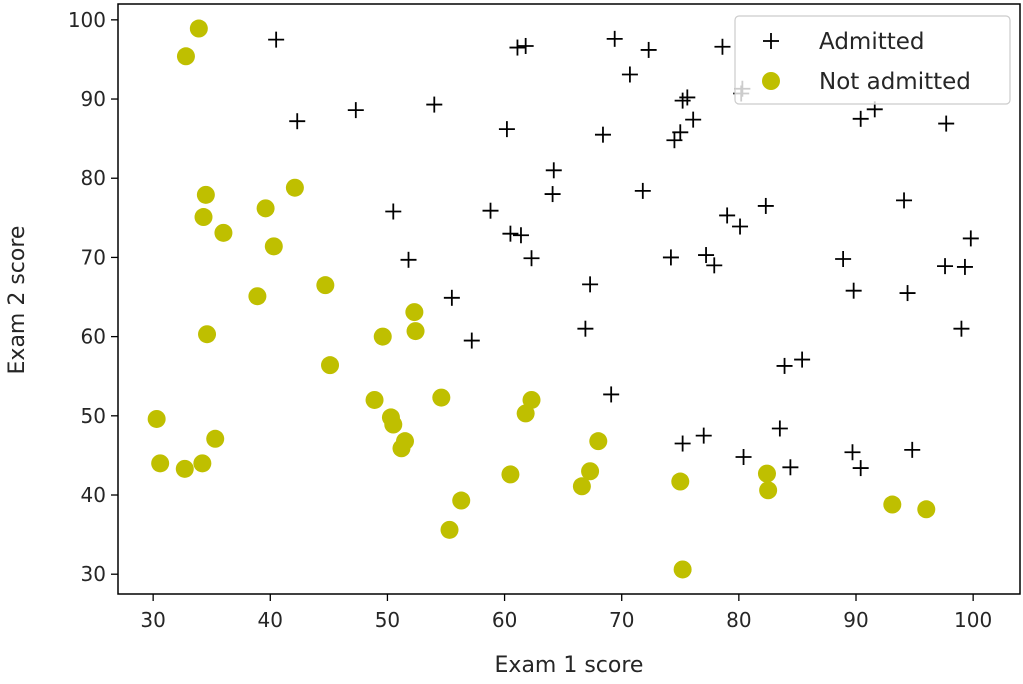  Describe the element at coordinates (270, 620) in the screenshot. I see `x-tick-label: 40` at that location.